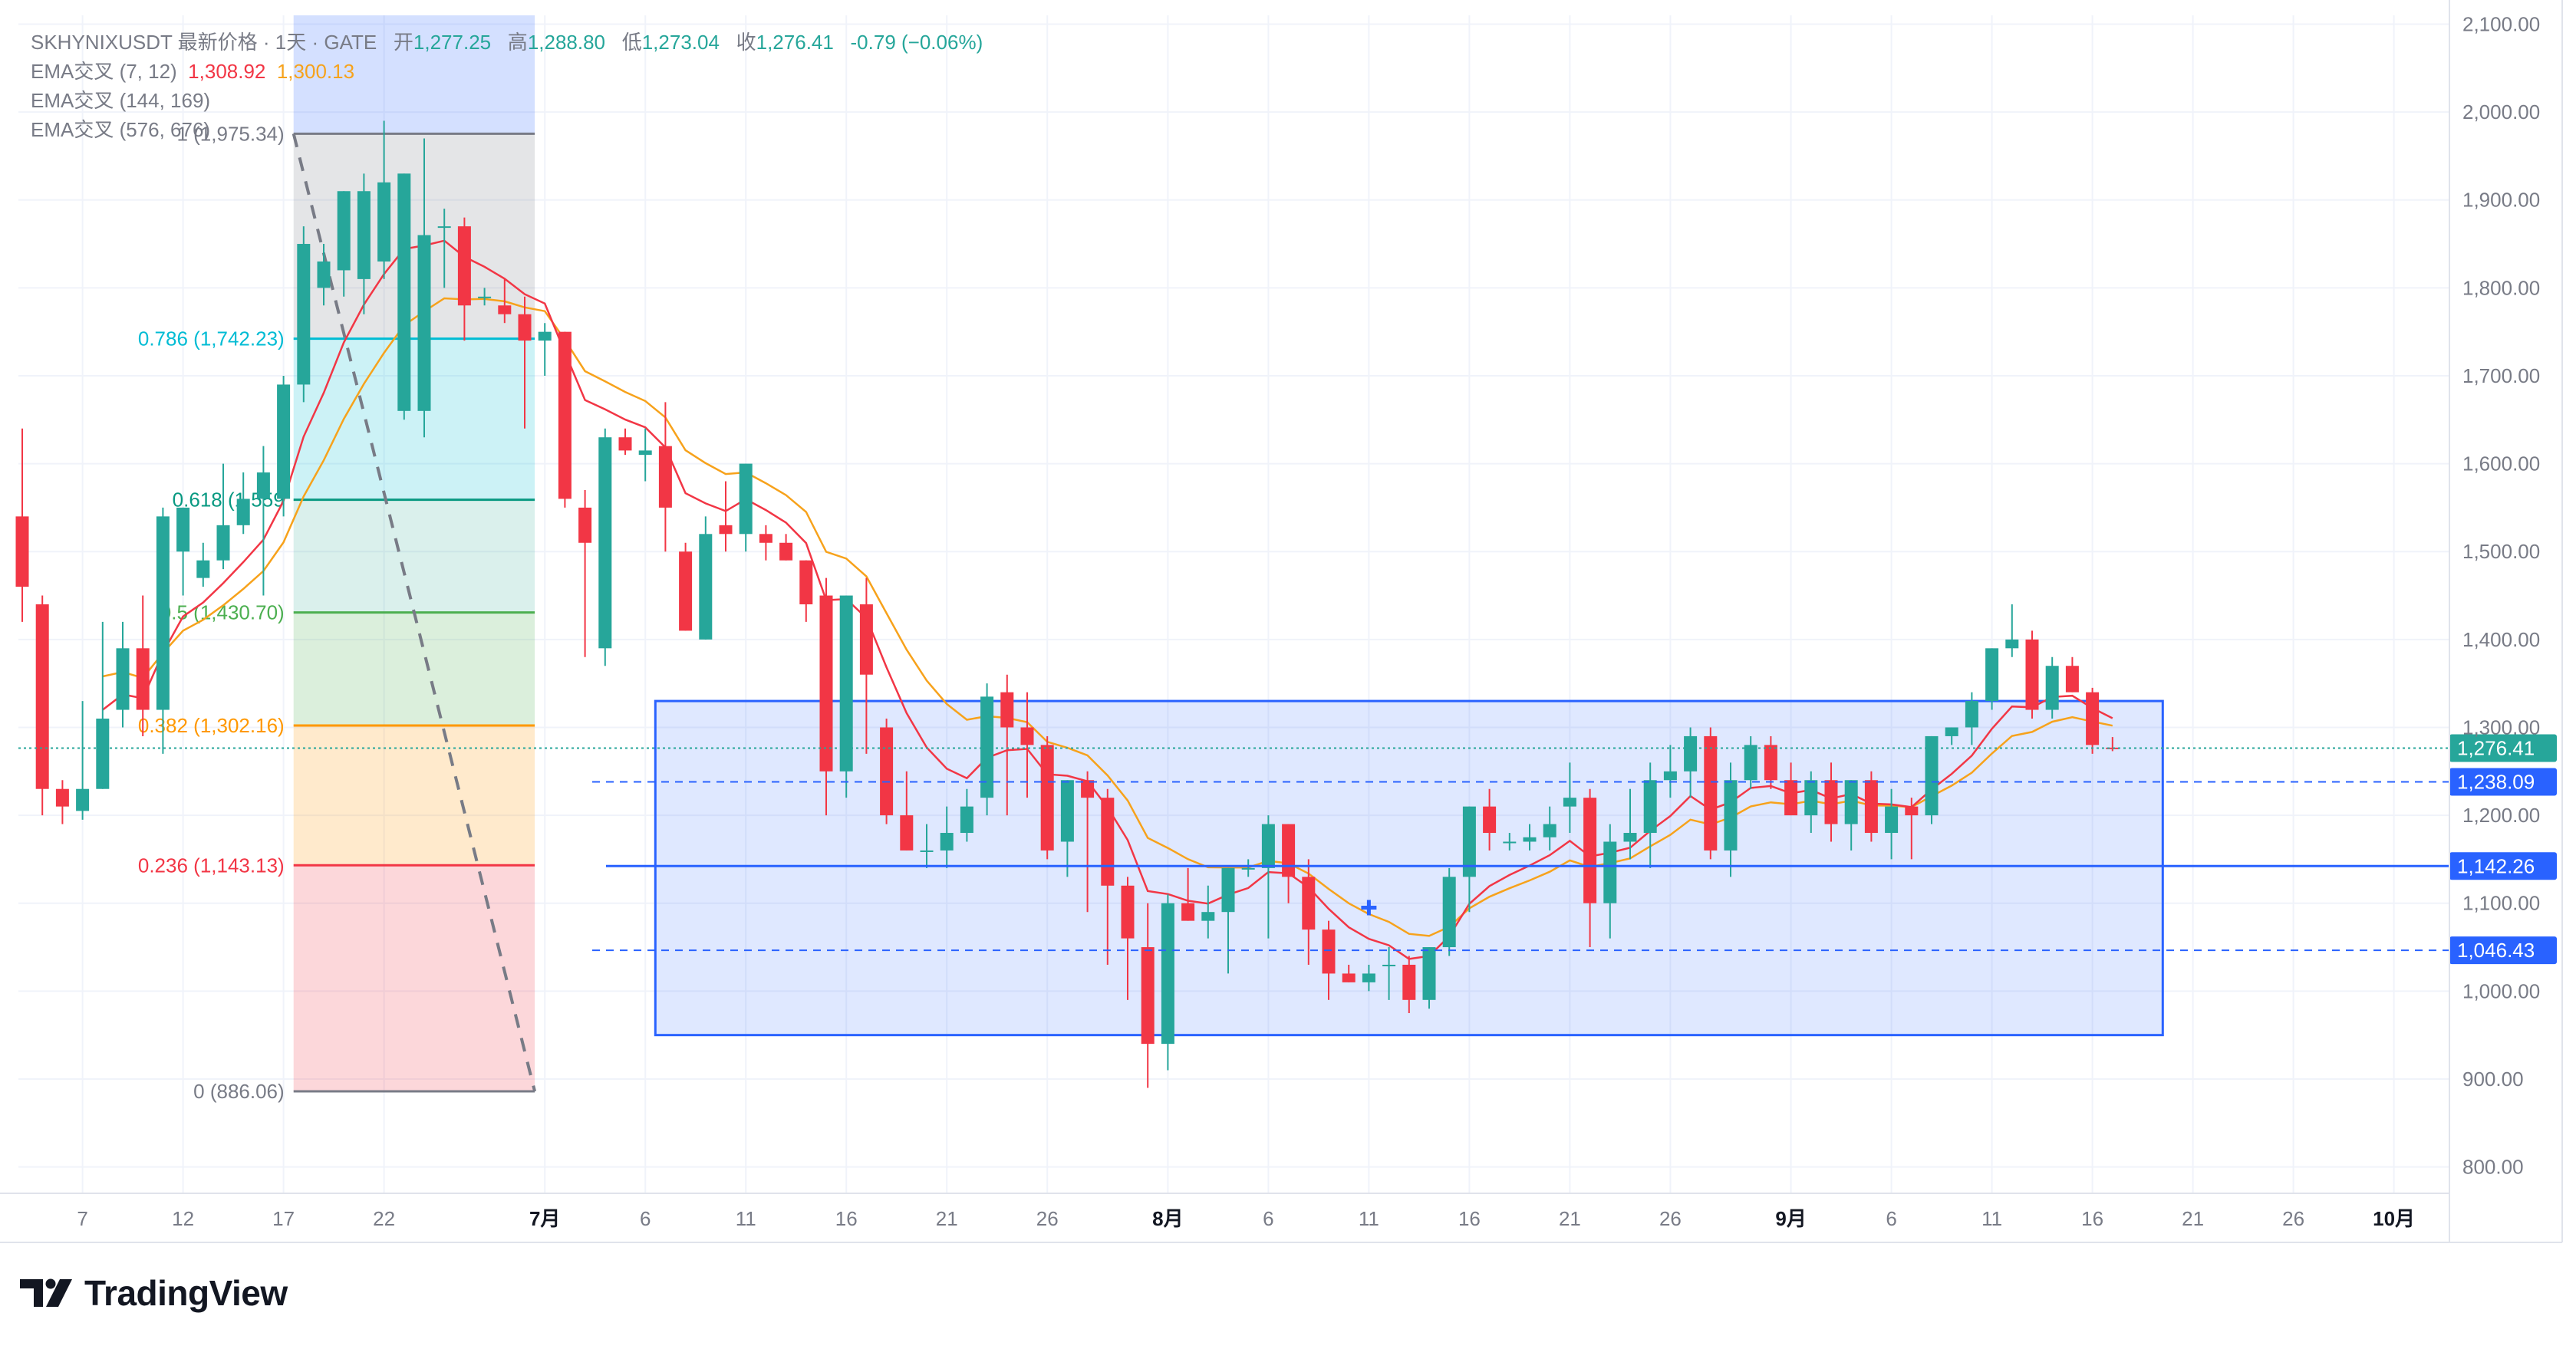 The image size is (2576, 1349). I want to click on ema2-label: EMA交叉 (144, 169), so click(121, 100).